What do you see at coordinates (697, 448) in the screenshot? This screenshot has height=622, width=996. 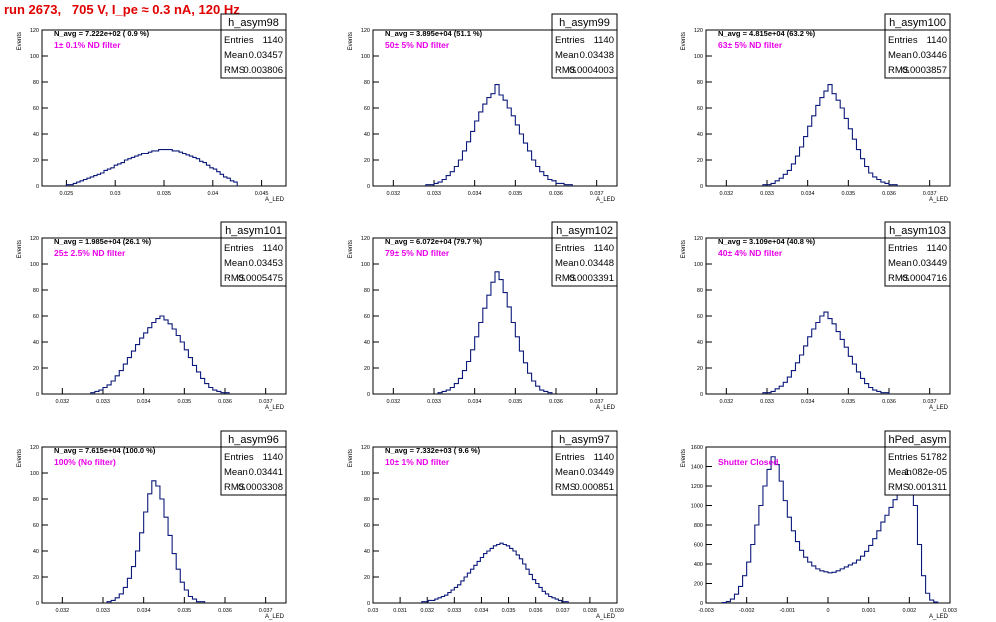 I see `y-tick-label: 1600` at bounding box center [697, 448].